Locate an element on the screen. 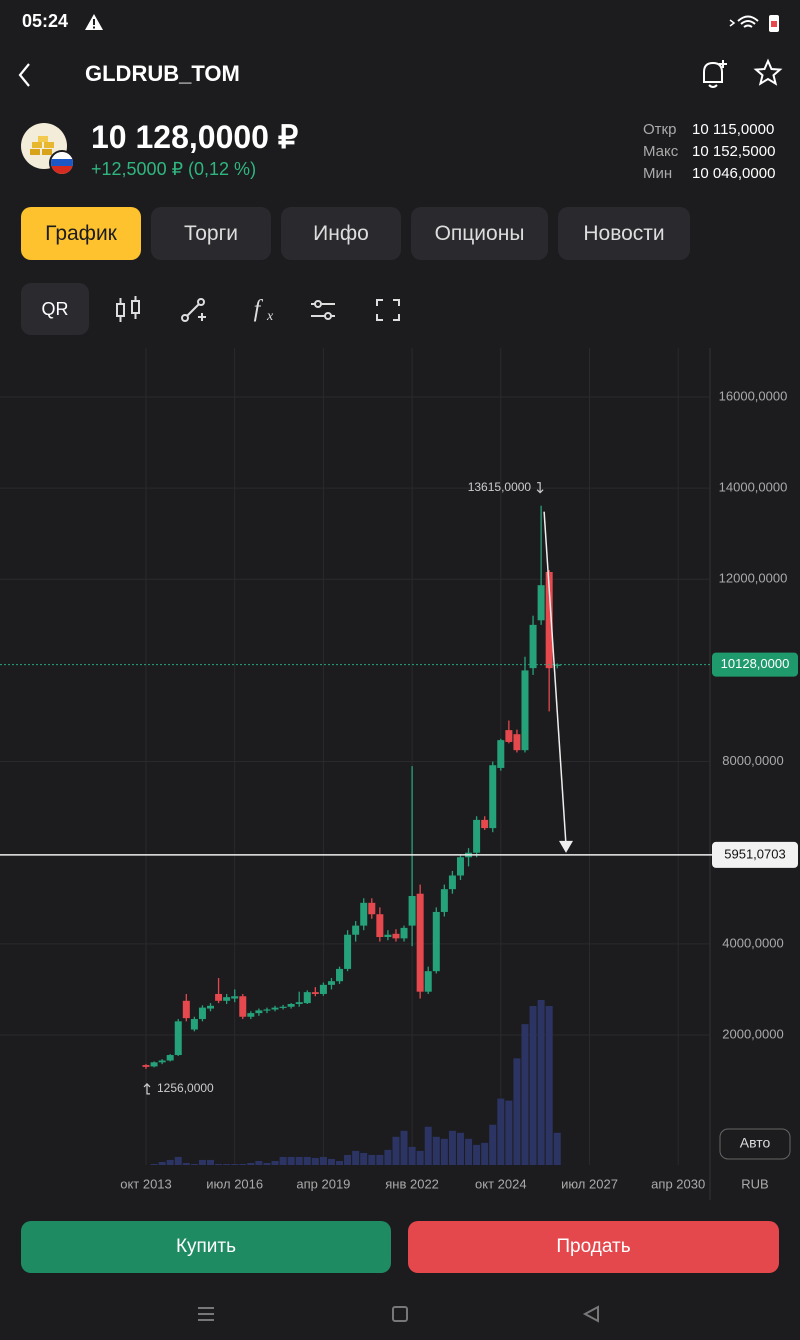 The width and height of the screenshot is (800, 1340). auto-button-label: Авто is located at coordinates (755, 1143).